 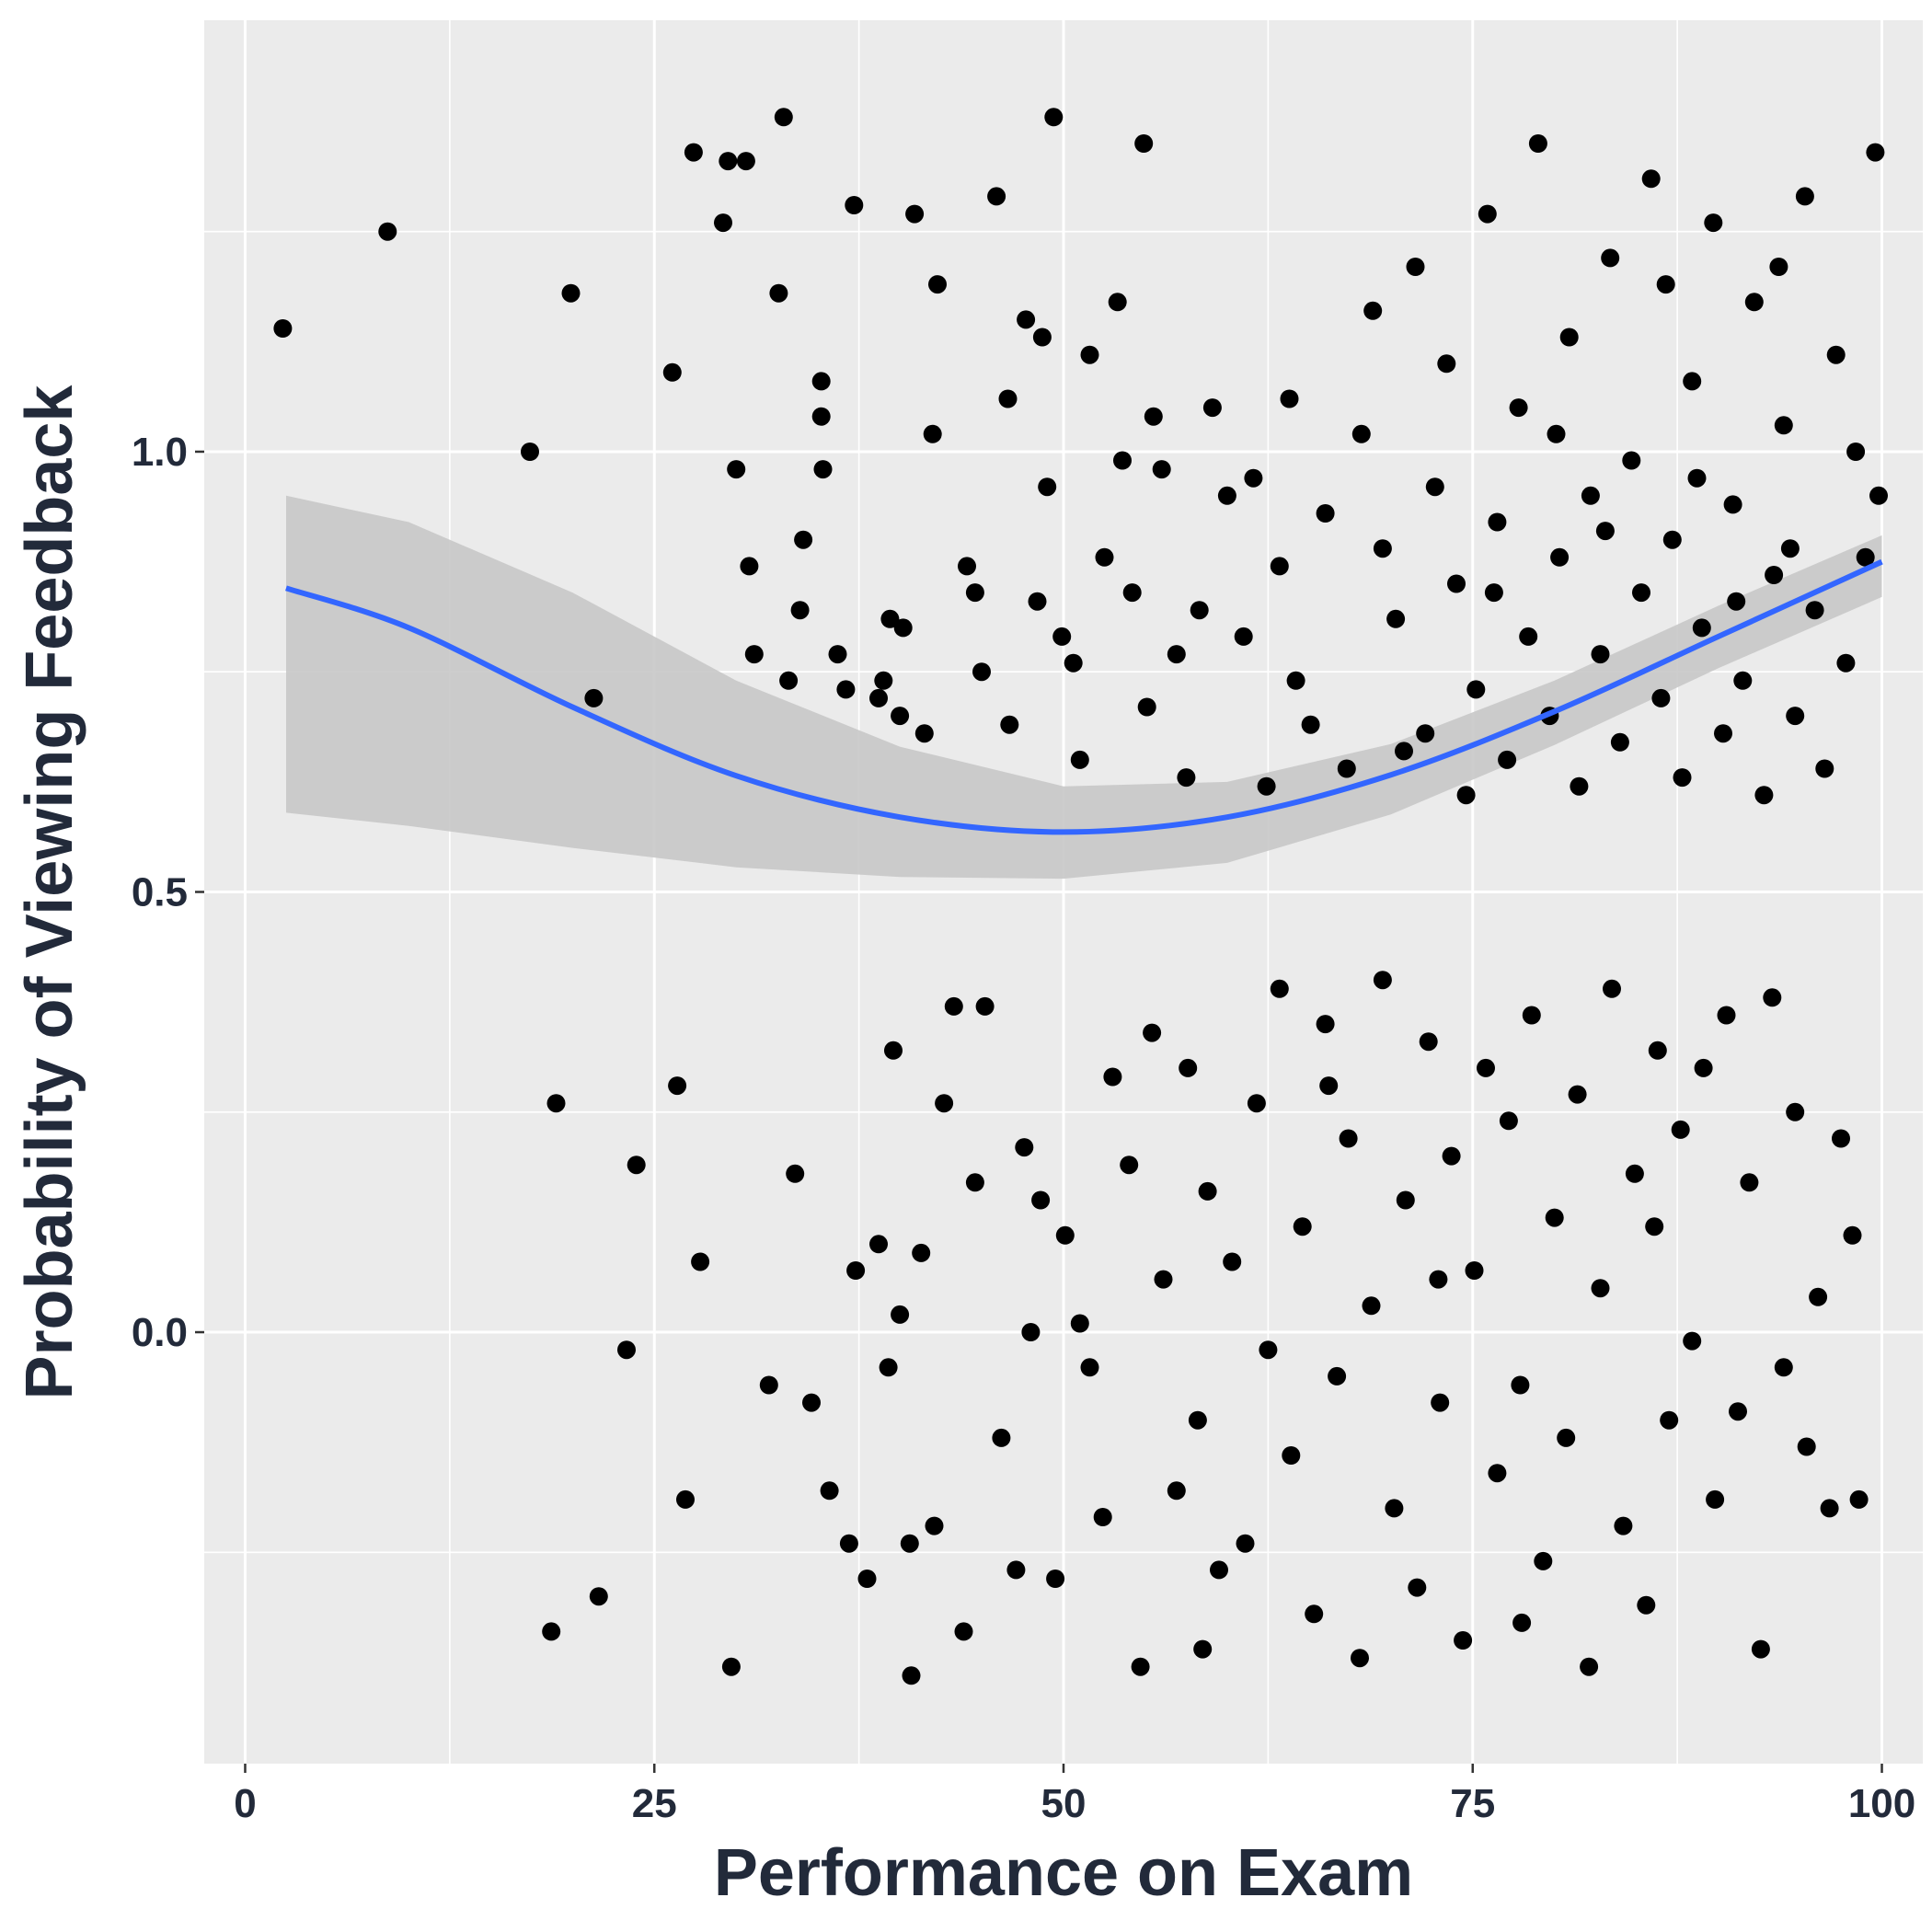 What do you see at coordinates (1881, 1803) in the screenshot?
I see `x-tick-label: 100` at bounding box center [1881, 1803].